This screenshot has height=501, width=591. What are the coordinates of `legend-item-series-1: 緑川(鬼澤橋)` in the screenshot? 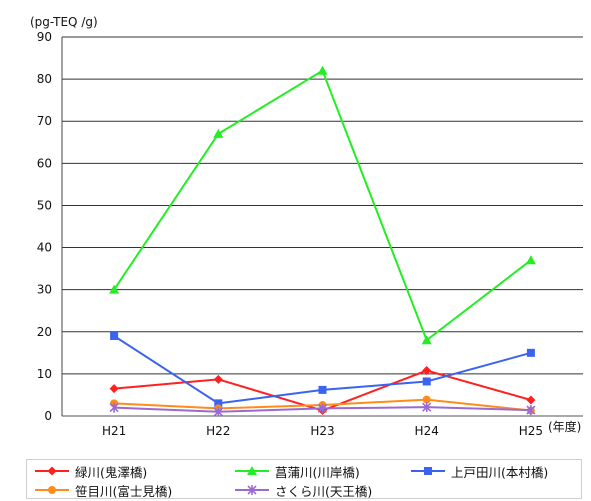 It's located at (90, 471).